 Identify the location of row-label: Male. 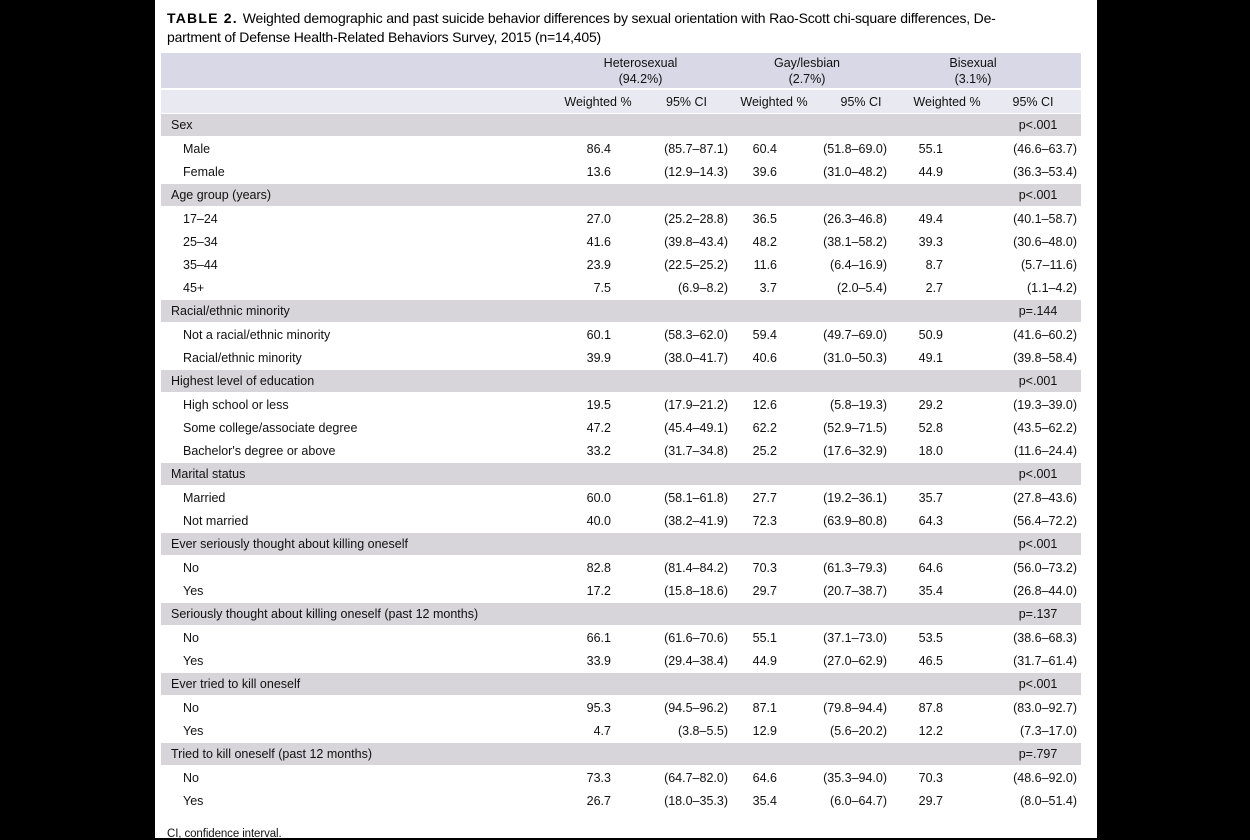
(197, 148).